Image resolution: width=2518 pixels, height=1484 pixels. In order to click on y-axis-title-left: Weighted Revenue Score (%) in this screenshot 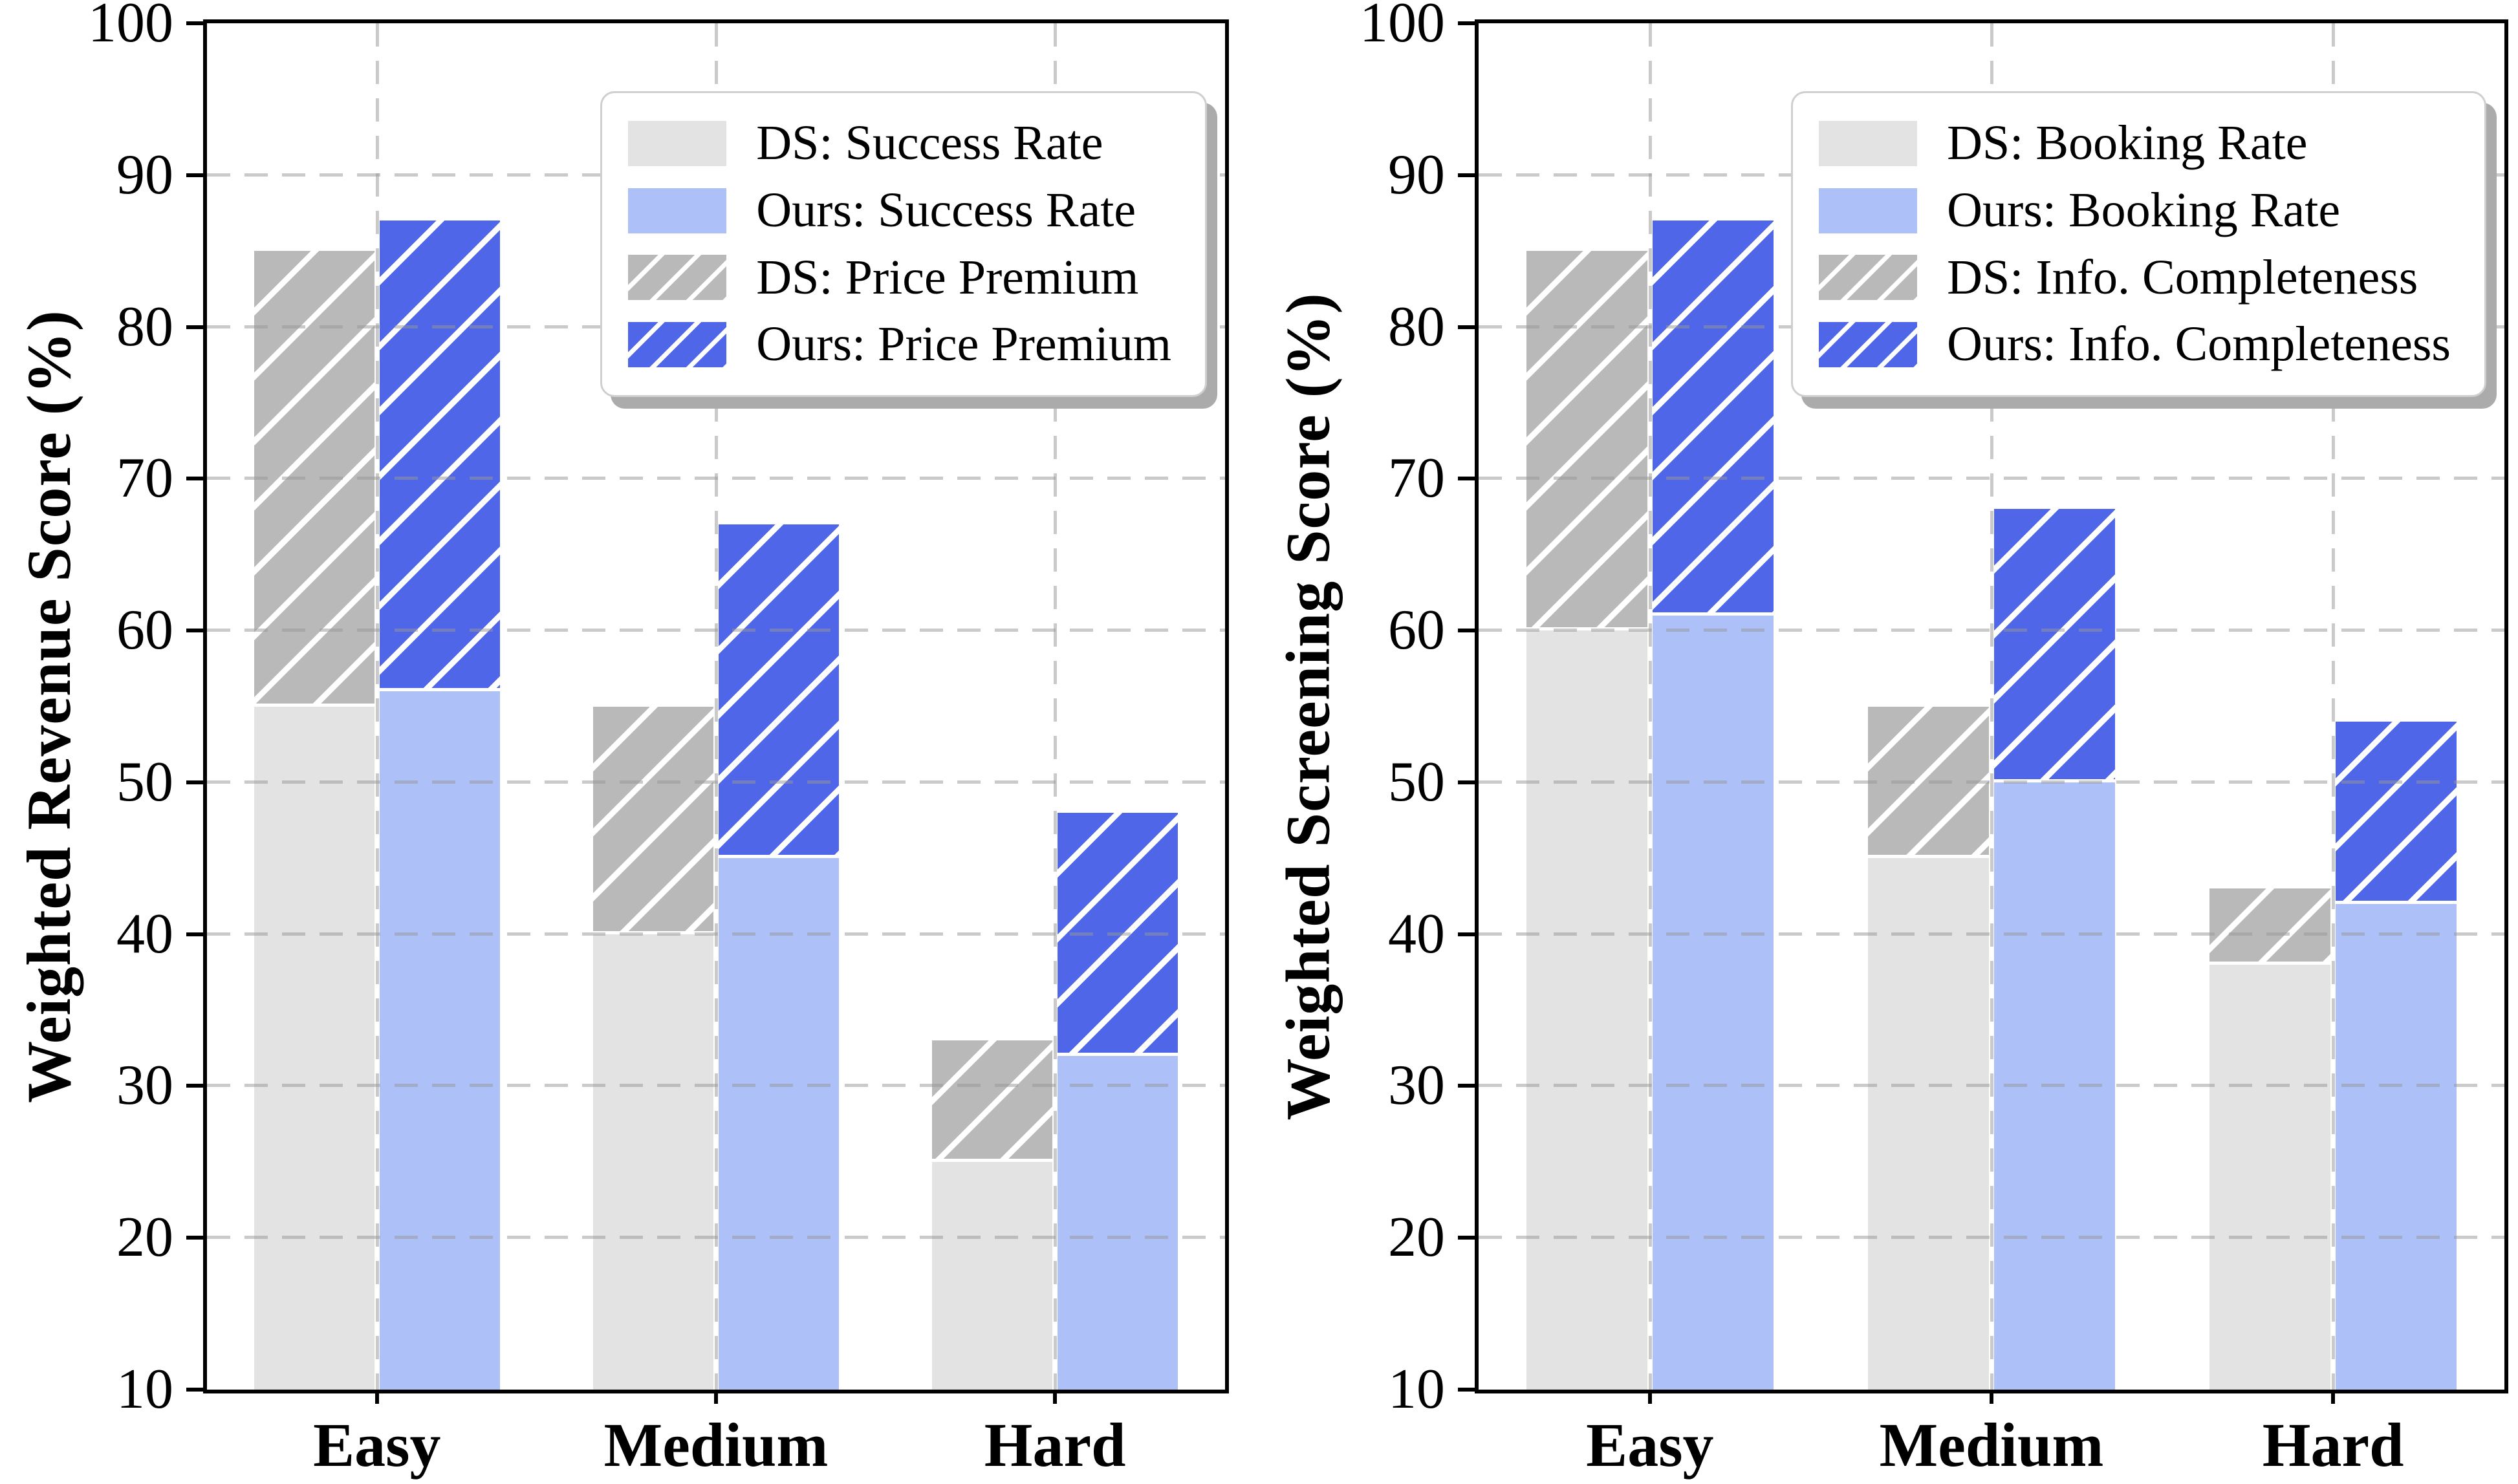, I will do `click(48, 706)`.